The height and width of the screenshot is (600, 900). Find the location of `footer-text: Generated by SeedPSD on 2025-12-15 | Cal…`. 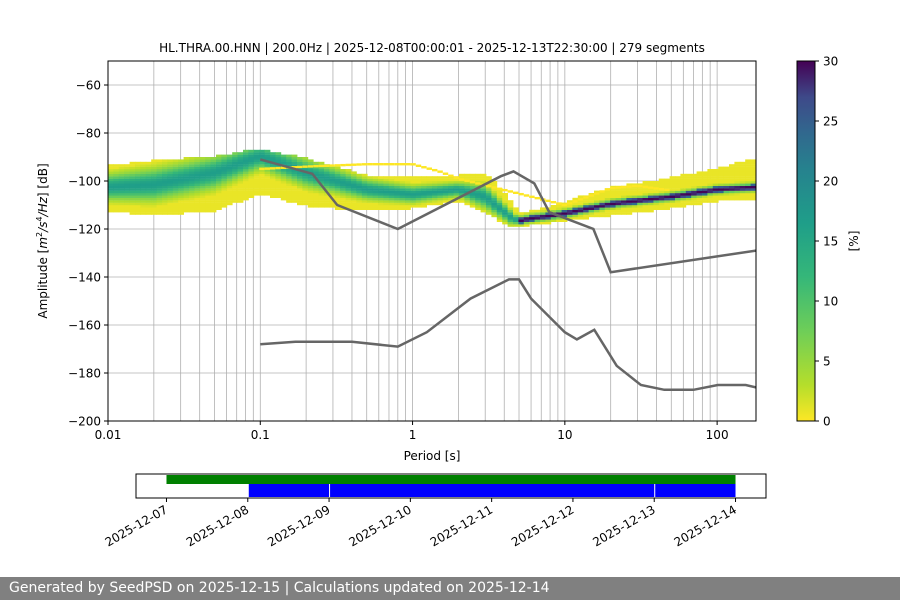

footer-text: Generated by SeedPSD on 2025-12-15 | Cal… is located at coordinates (279, 588).